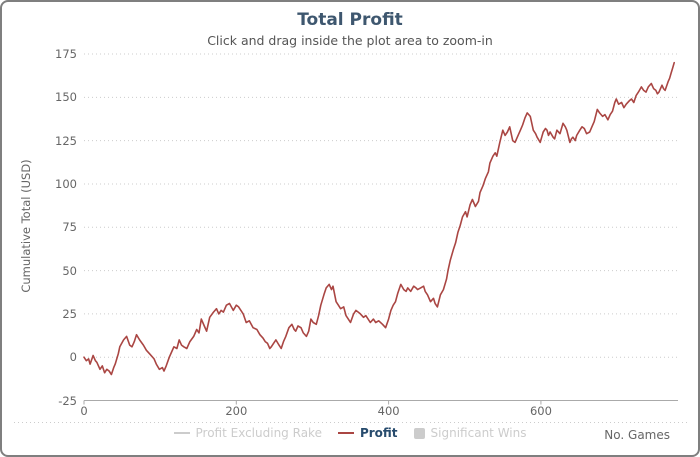 This screenshot has width=700, height=457. Describe the element at coordinates (258, 433) in the screenshot. I see `legend-label: Profit Excluding Rake` at that location.